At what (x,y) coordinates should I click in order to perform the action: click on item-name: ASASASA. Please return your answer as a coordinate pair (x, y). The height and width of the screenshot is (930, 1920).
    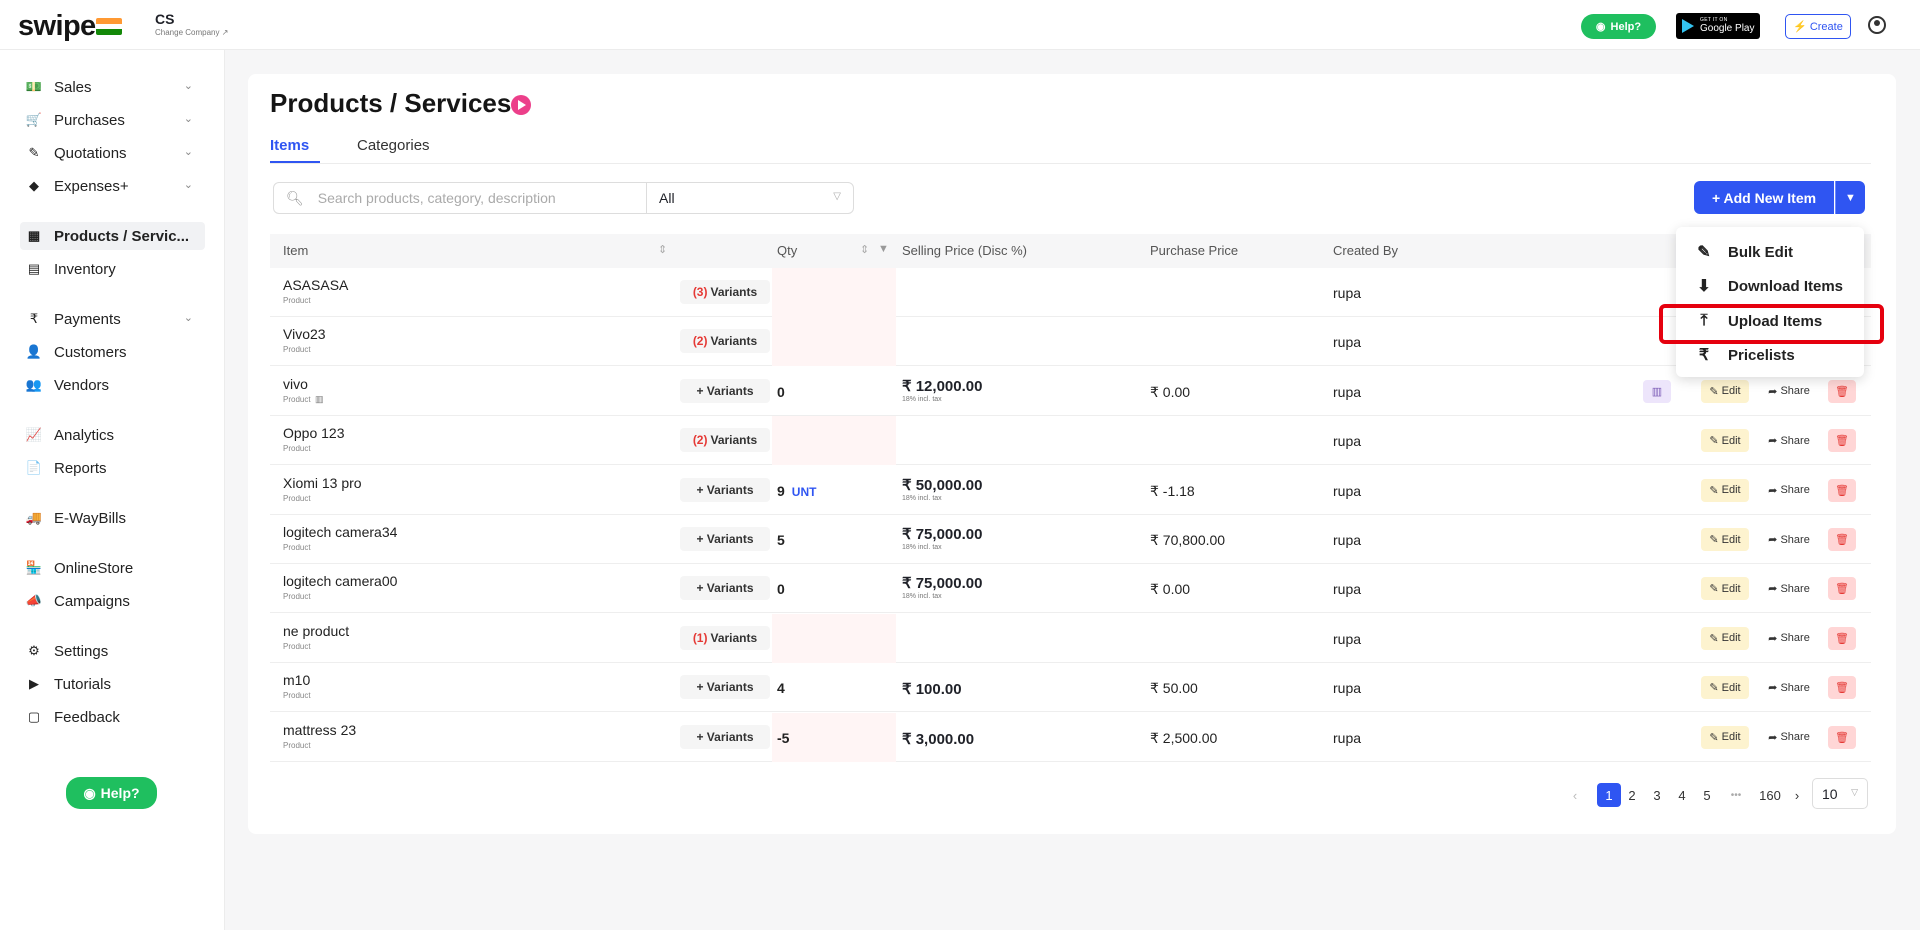
    Looking at the image, I should click on (316, 285).